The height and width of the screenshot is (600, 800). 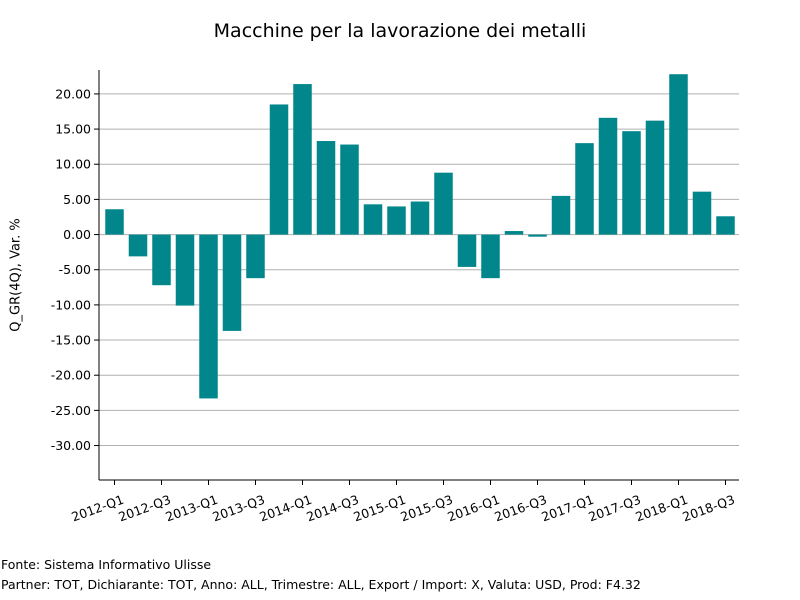 I want to click on bar-2017-Q4, so click(x=655, y=177).